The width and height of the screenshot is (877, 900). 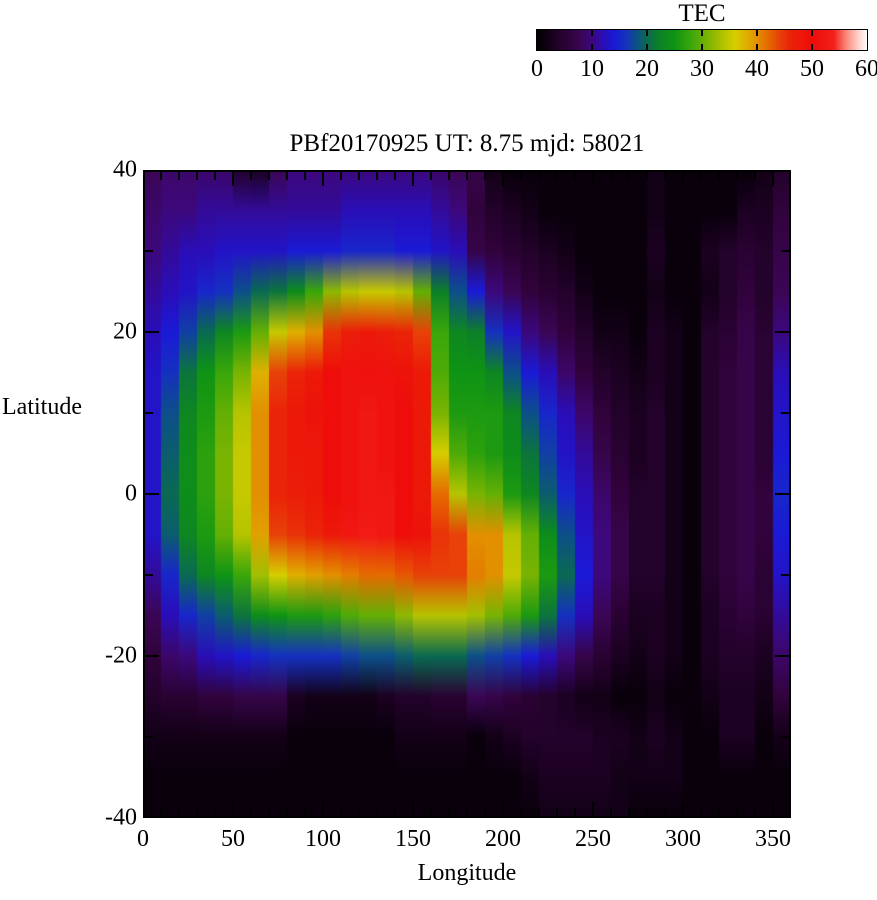 What do you see at coordinates (647, 69) in the screenshot?
I see `colorbar-tick-label: 20` at bounding box center [647, 69].